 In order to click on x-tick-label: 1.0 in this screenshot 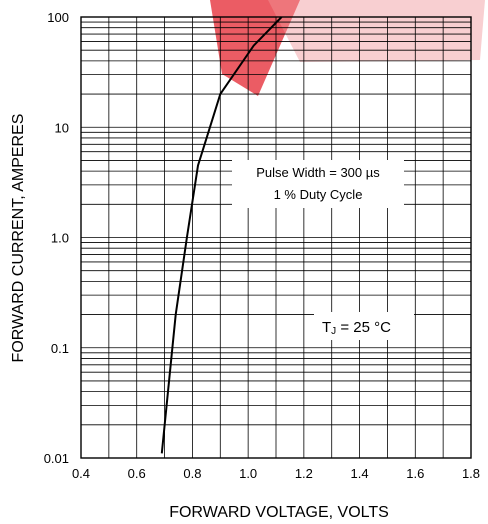, I will do `click(248, 473)`.